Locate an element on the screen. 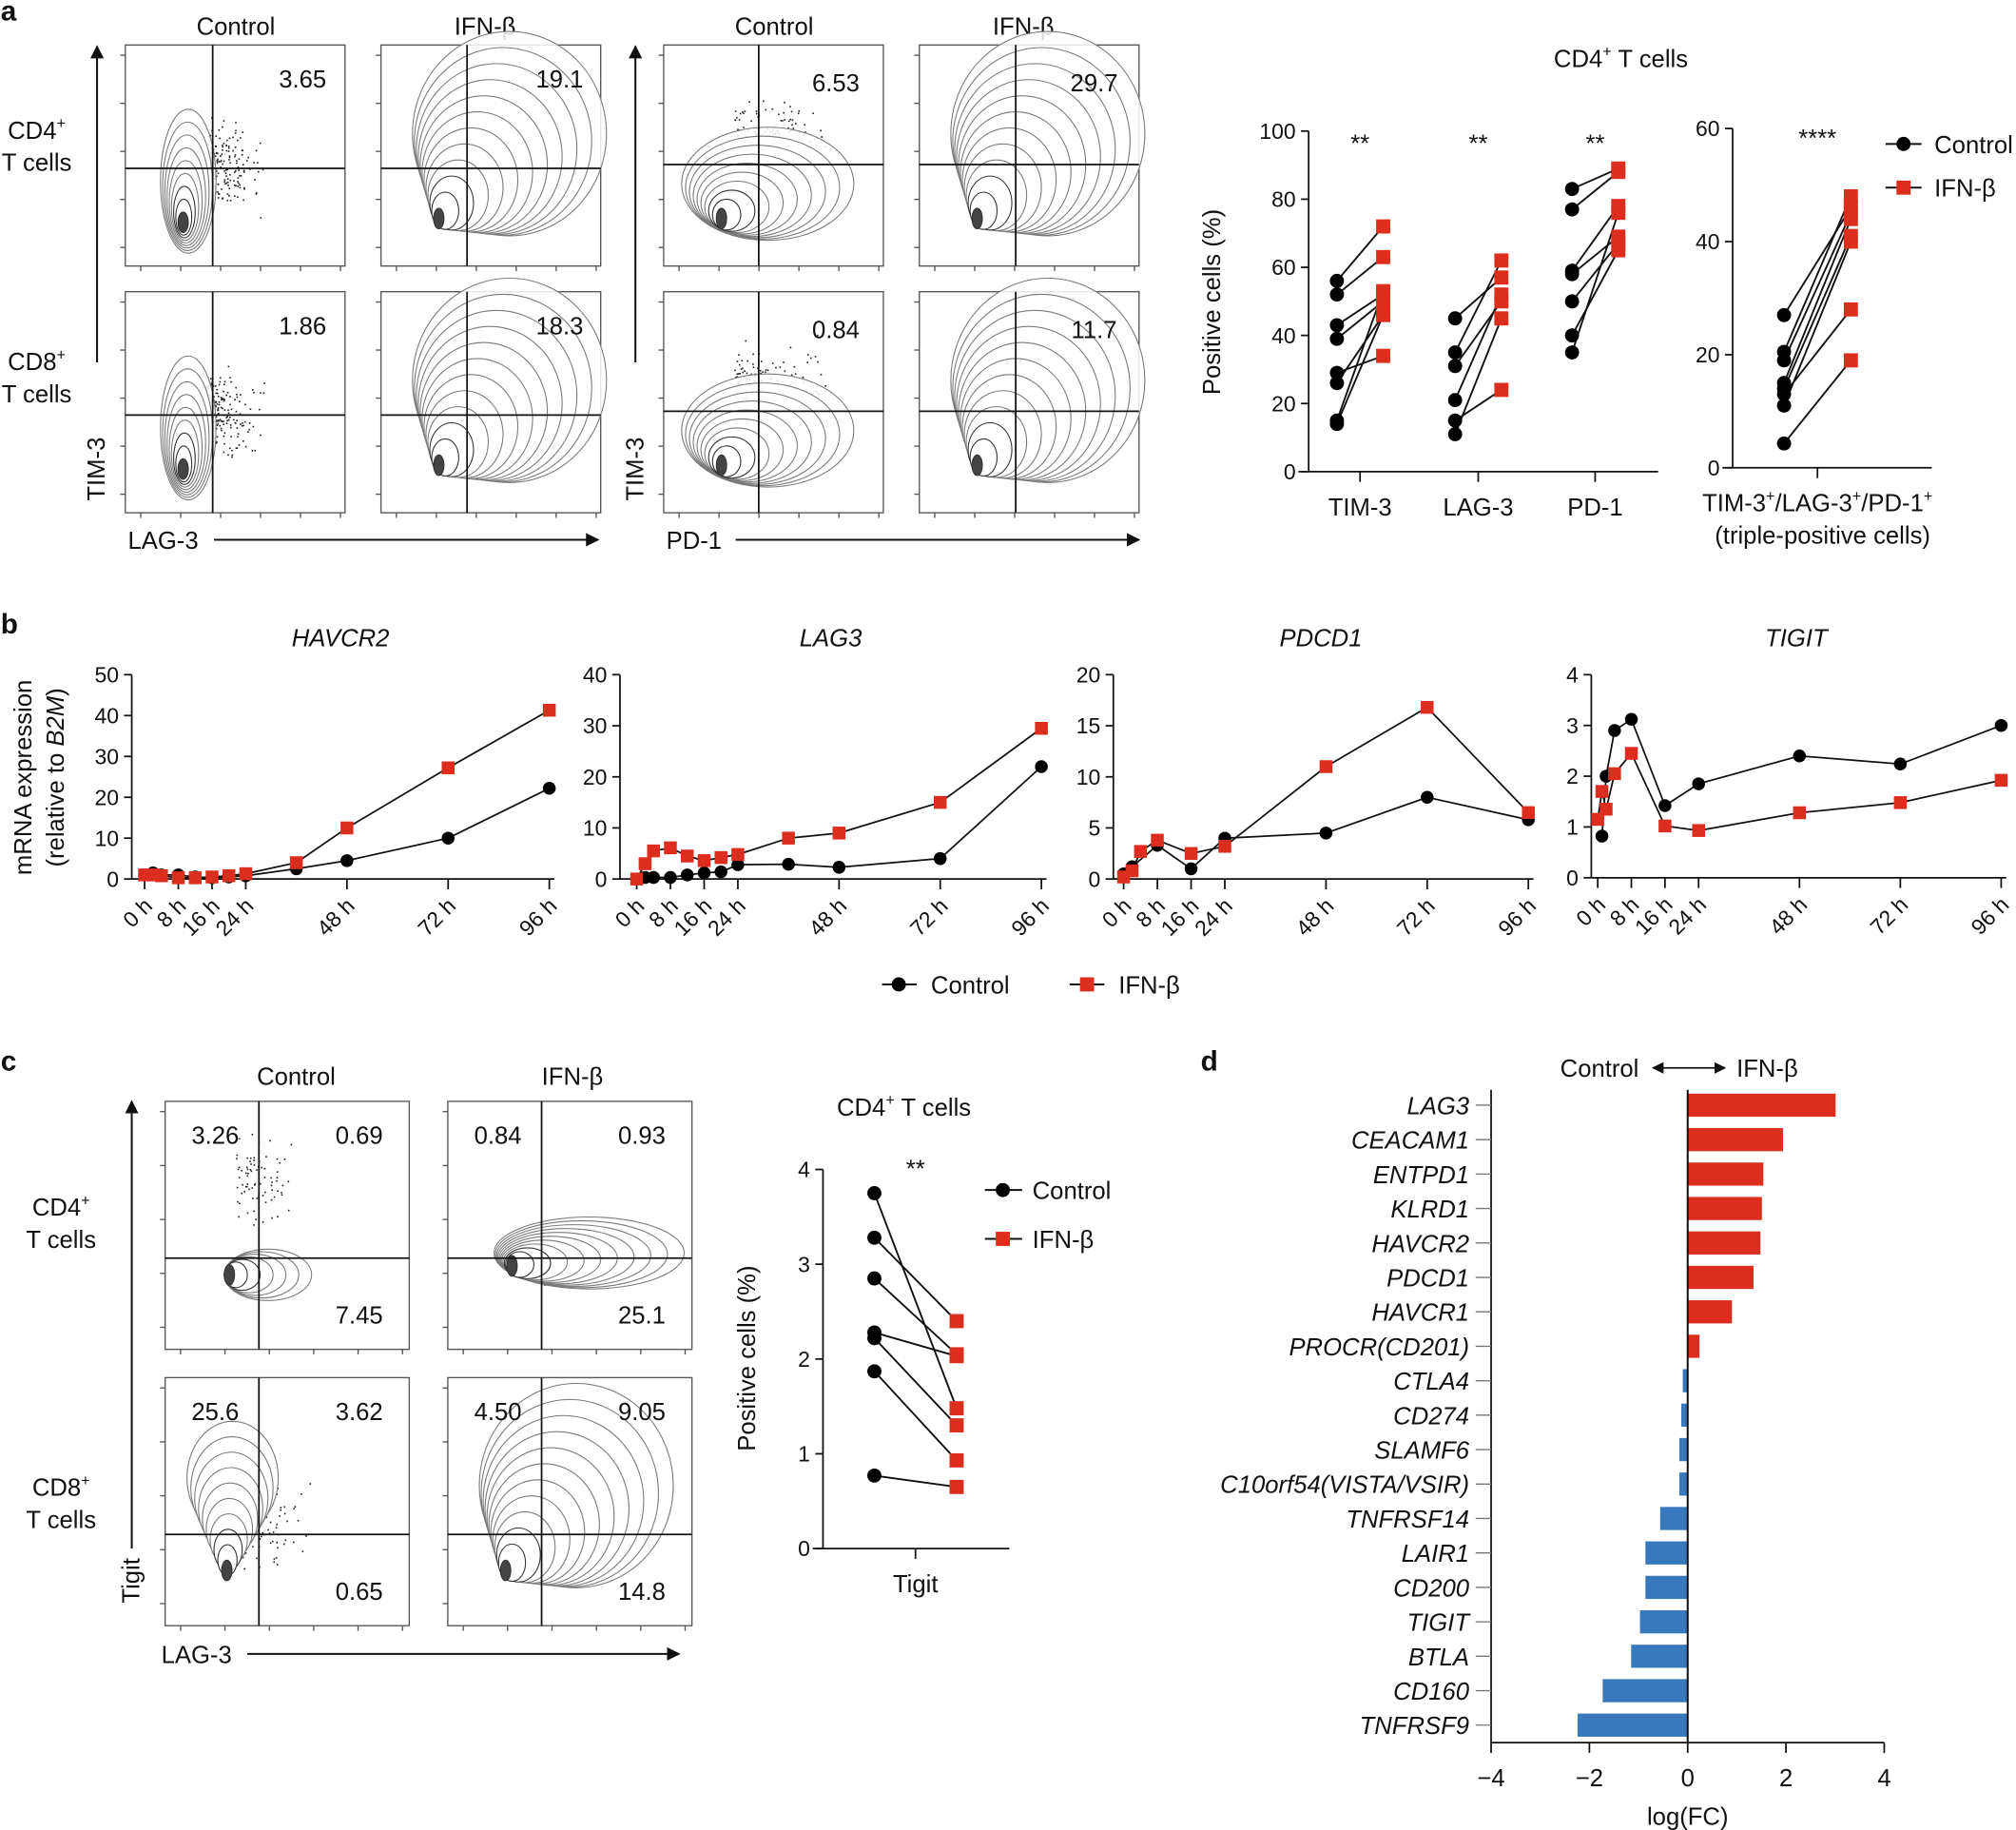 The image size is (2016, 1830). y-tick-label: 1 is located at coordinates (804, 1455).